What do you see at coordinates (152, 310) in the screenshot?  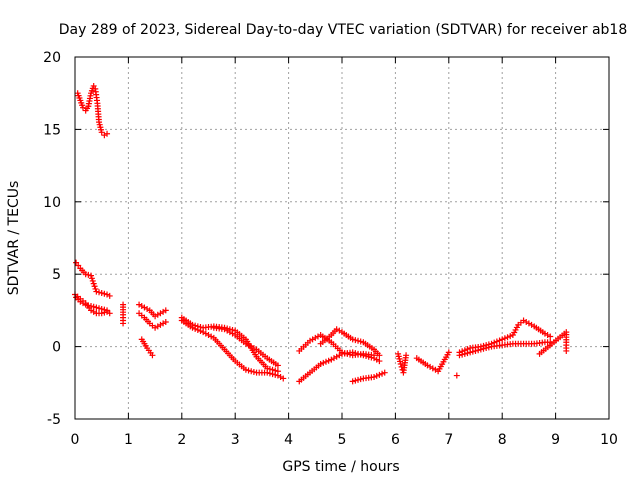 I see `series-arc-e` at bounding box center [152, 310].